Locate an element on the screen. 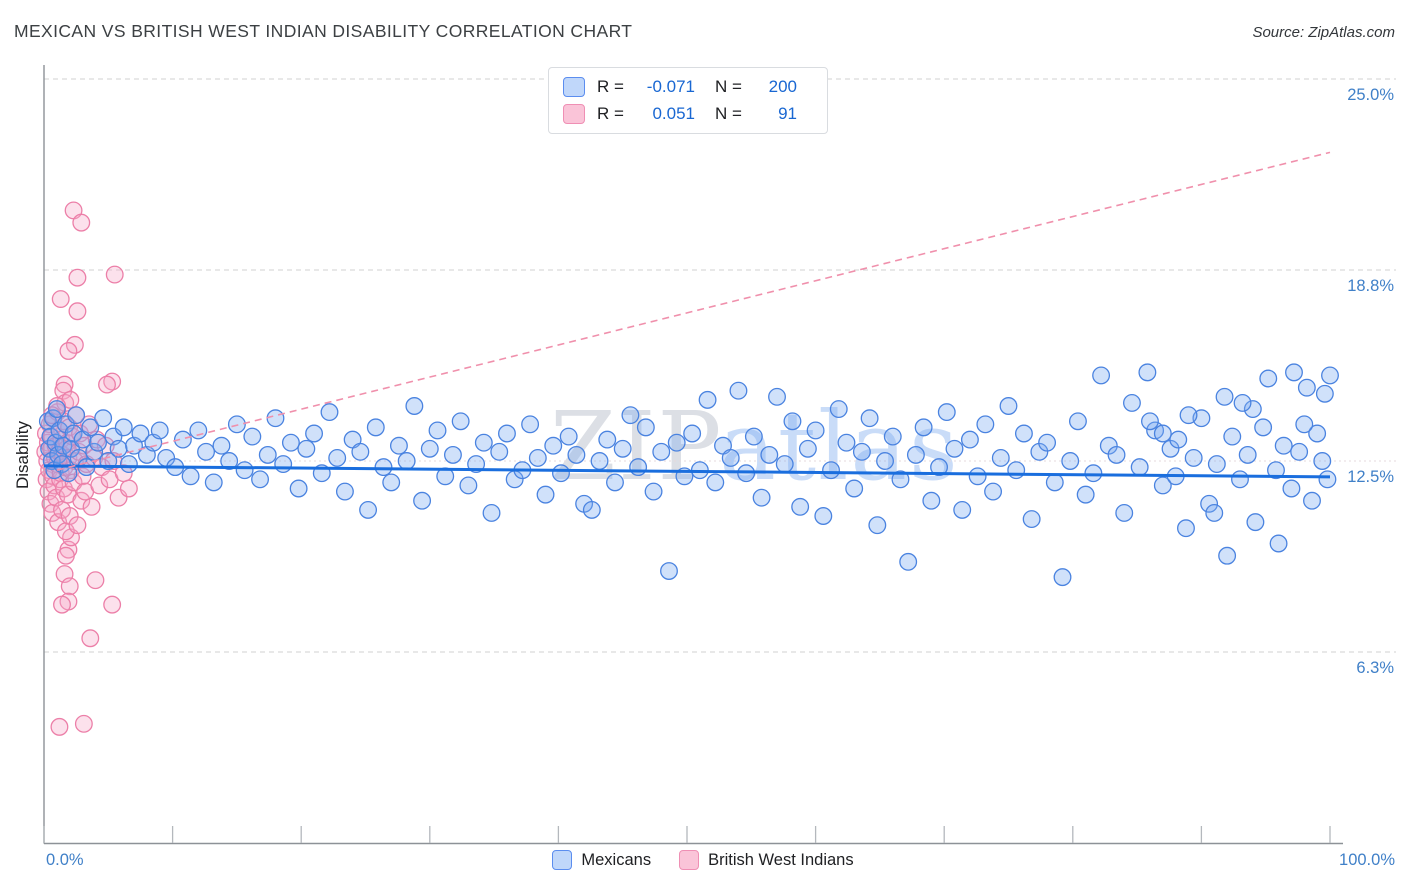 The width and height of the screenshot is (1406, 892). legend-item-mexicans: Mexicans is located at coordinates (601, 860).